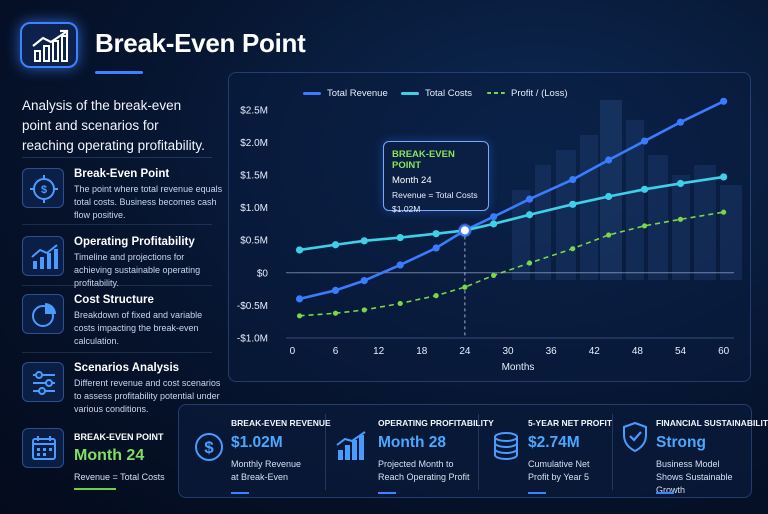 The width and height of the screenshot is (768, 514). I want to click on y-tick-label: -$0.5M, so click(252, 306).